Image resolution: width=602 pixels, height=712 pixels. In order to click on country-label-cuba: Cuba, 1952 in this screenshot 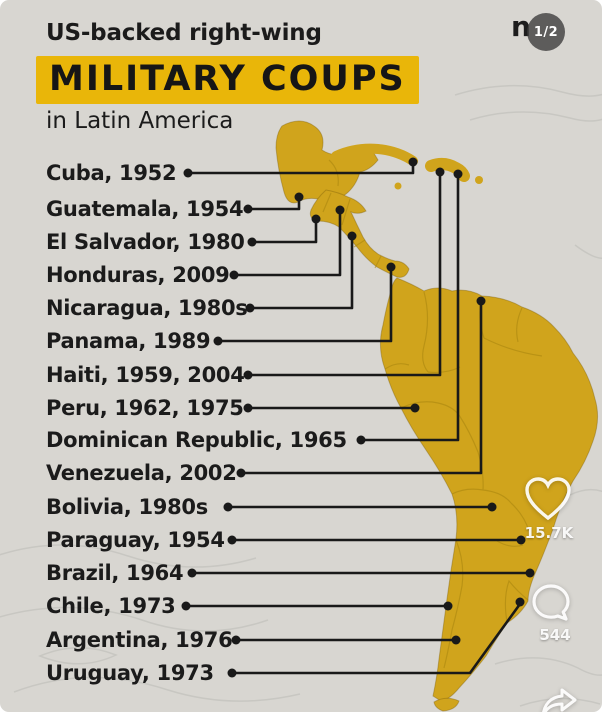, I will do `click(111, 173)`.